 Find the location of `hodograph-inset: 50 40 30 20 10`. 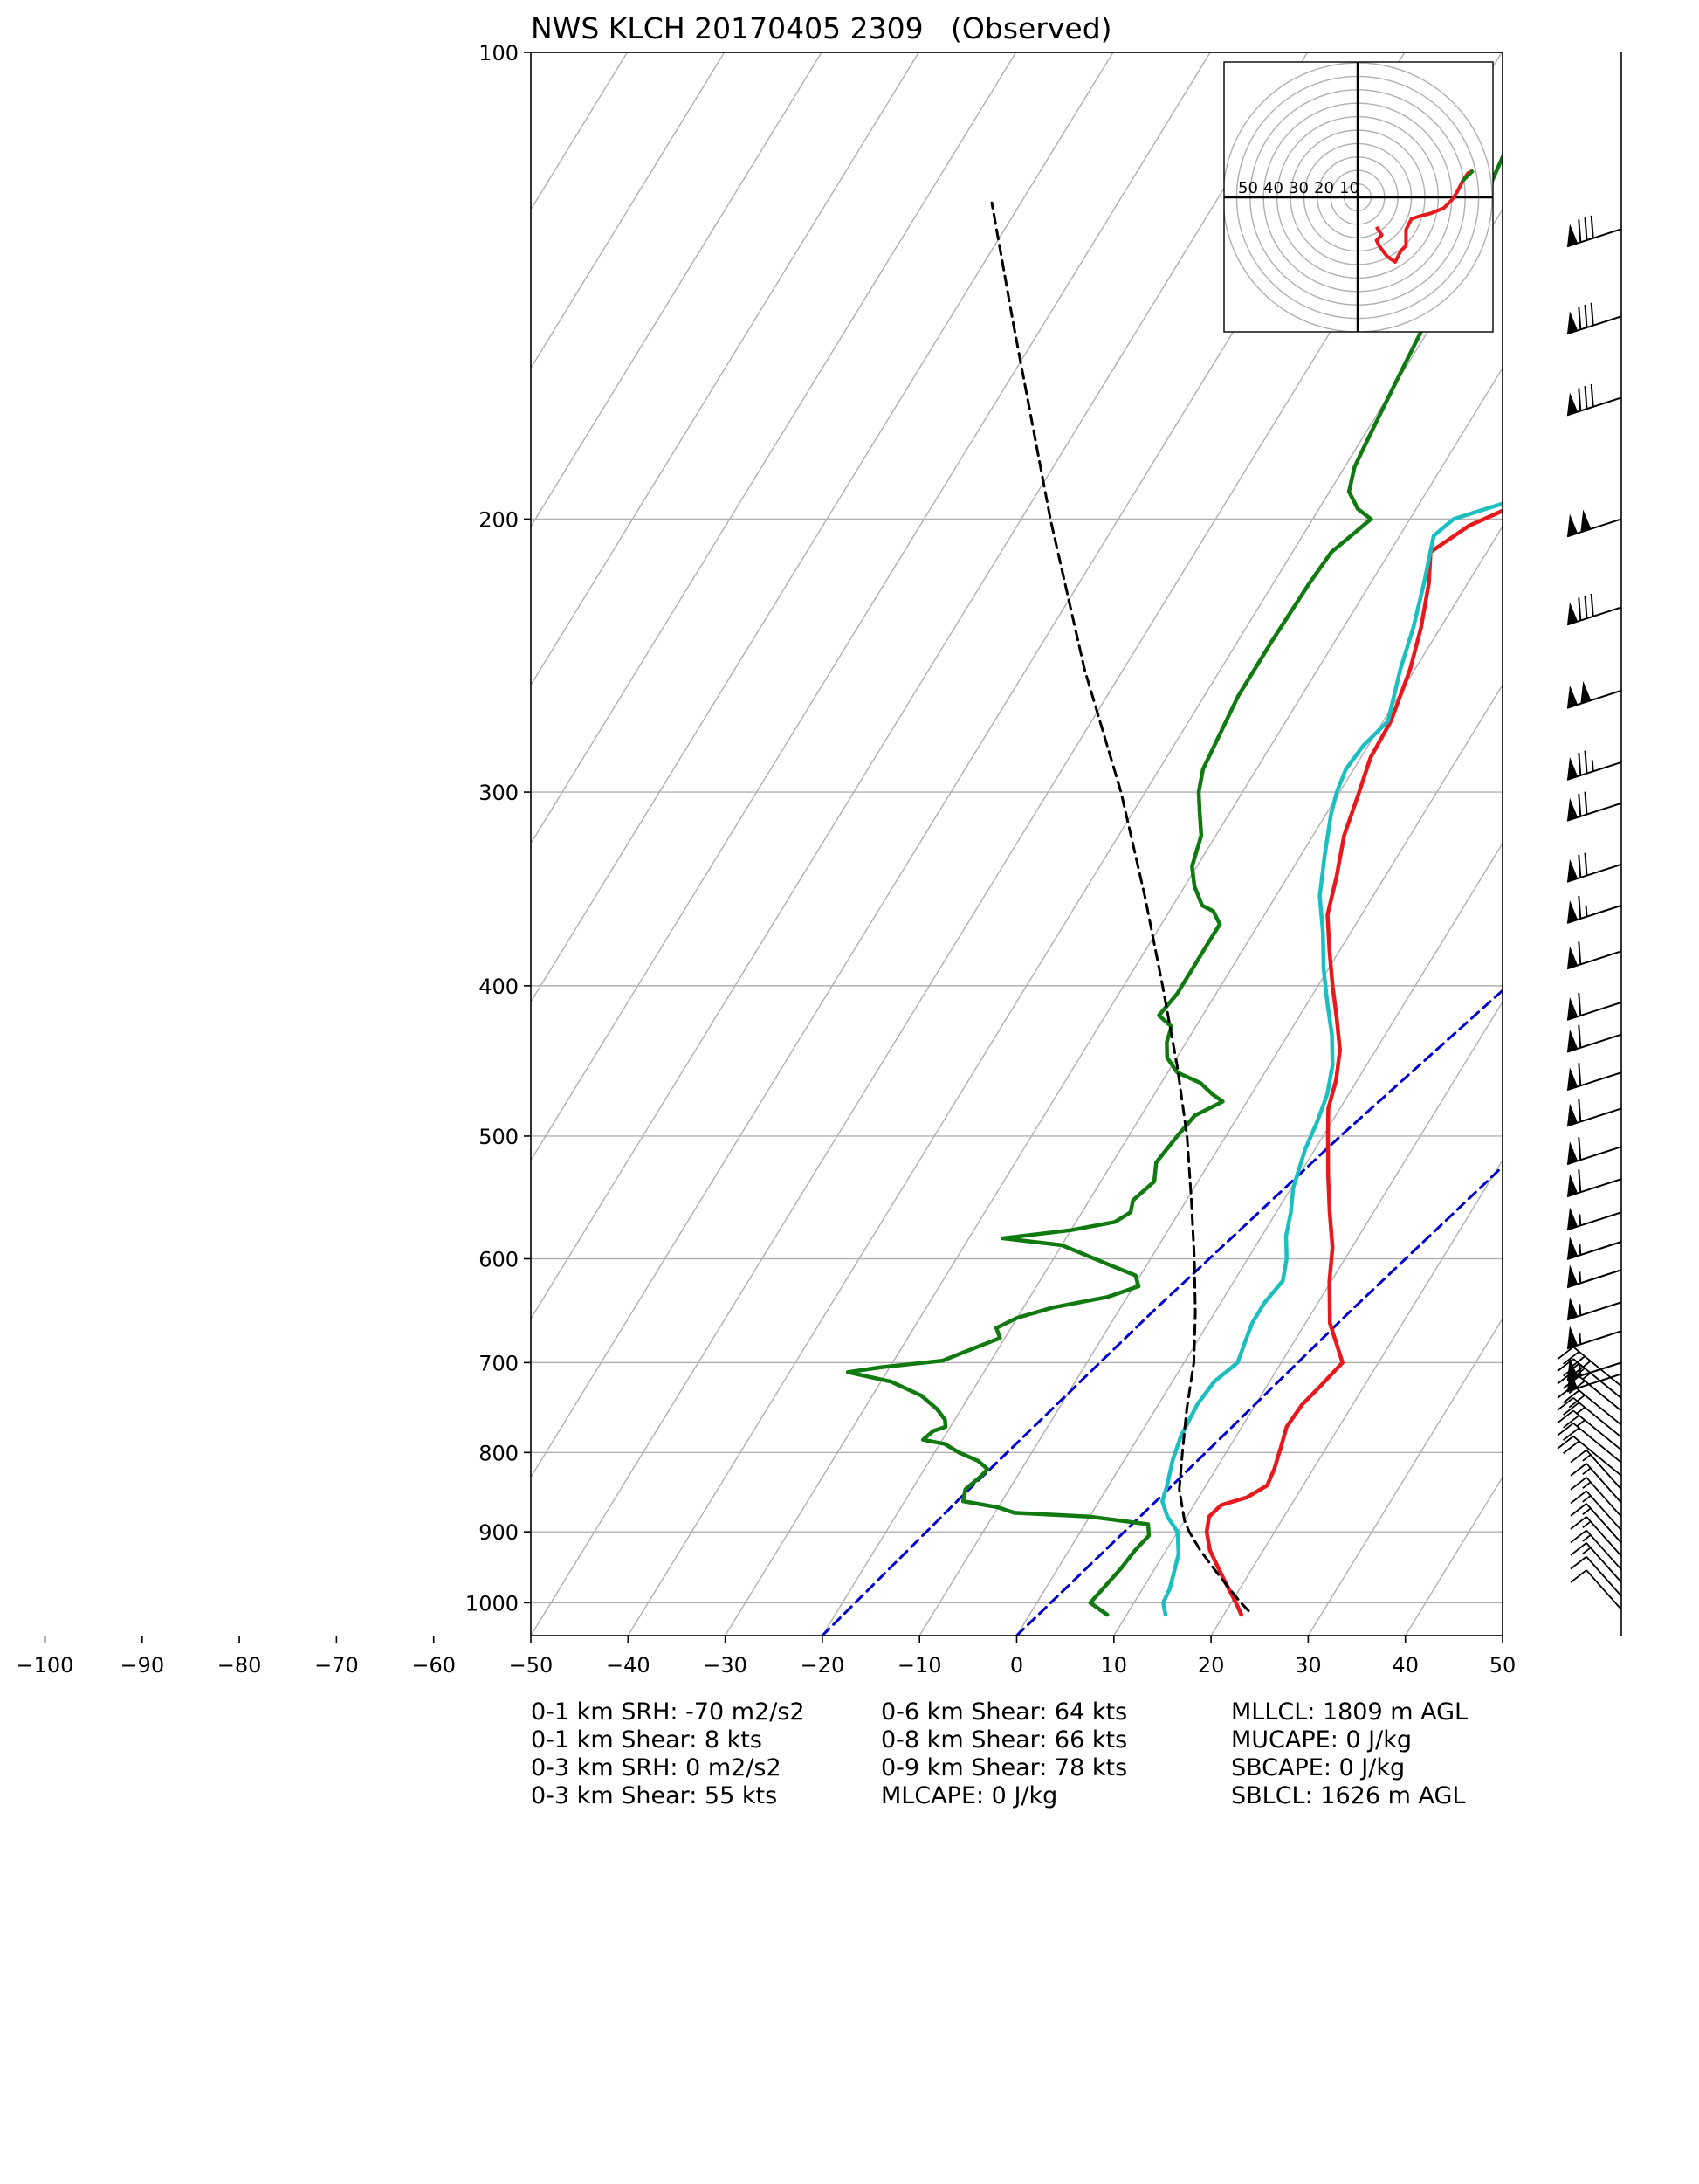

hodograph-inset: 50 40 30 20 10 is located at coordinates (1358, 197).